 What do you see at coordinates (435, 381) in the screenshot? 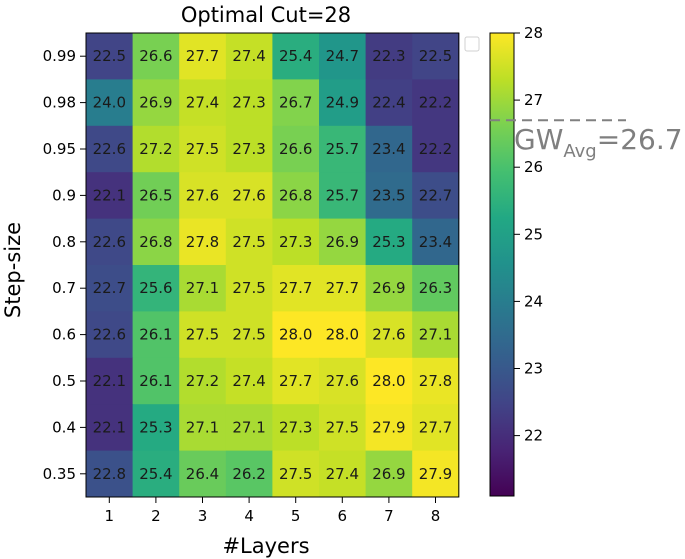
I see `cell-value-label: 27.8` at bounding box center [435, 381].